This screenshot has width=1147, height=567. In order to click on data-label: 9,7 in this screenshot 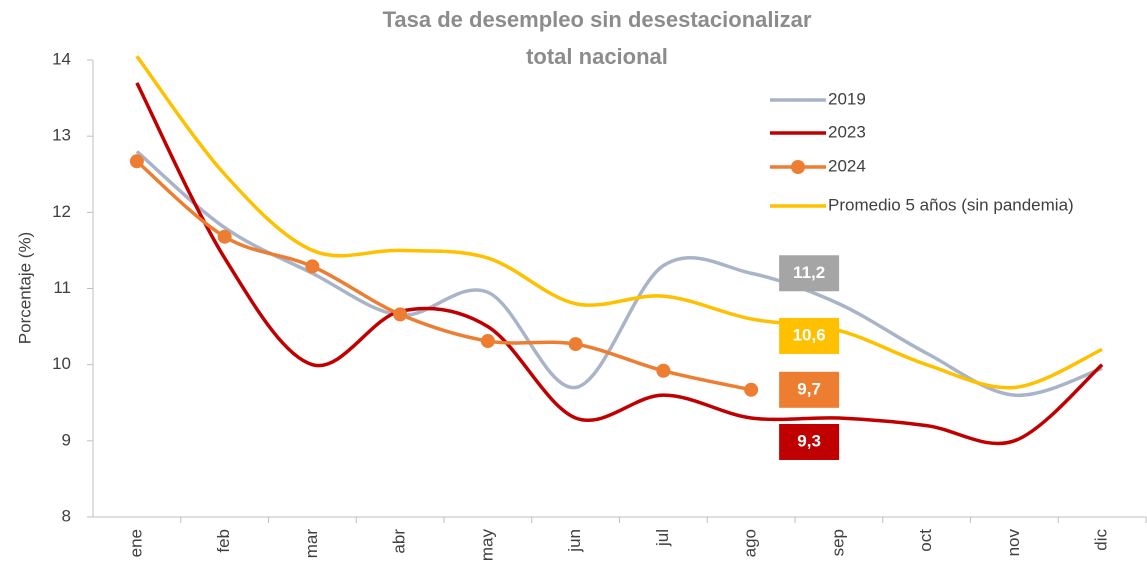, I will do `click(809, 388)`.